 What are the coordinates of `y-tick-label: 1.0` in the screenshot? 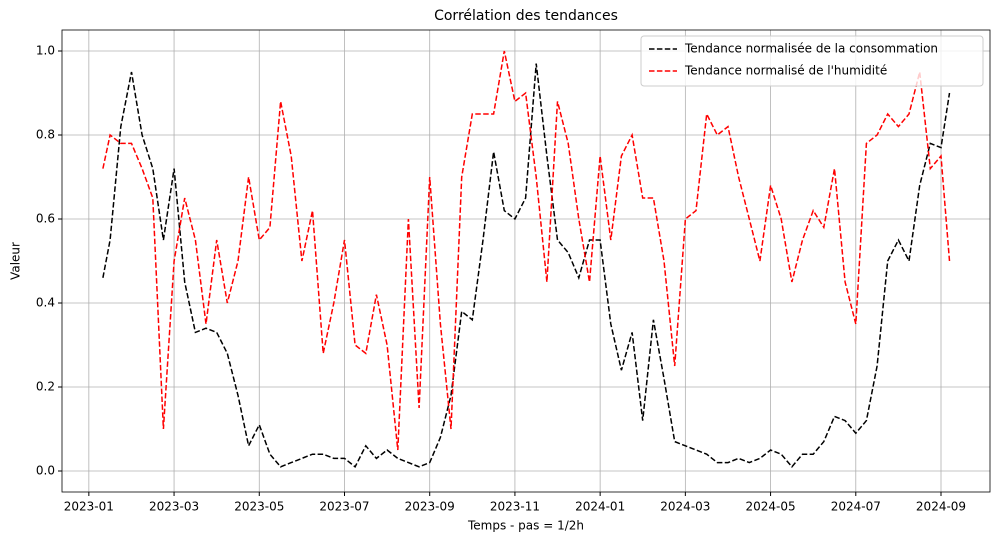 It's located at (45, 51).